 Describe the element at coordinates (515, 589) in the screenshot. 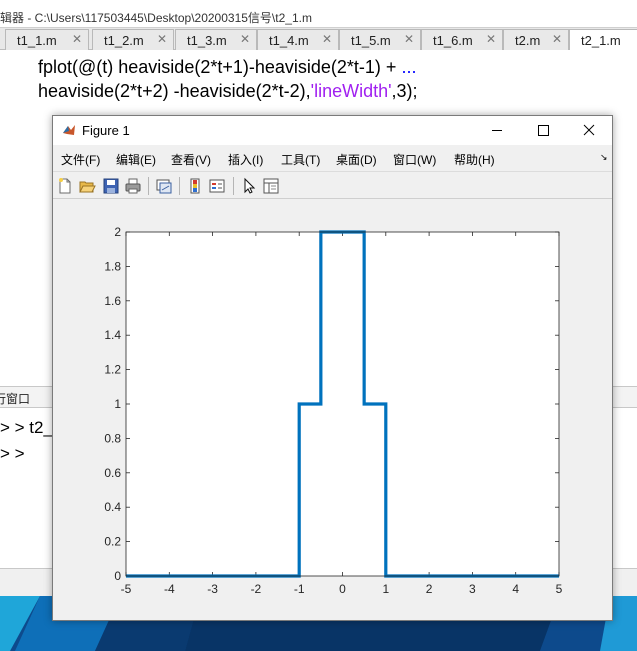

I see `x-tick-label: 4` at that location.